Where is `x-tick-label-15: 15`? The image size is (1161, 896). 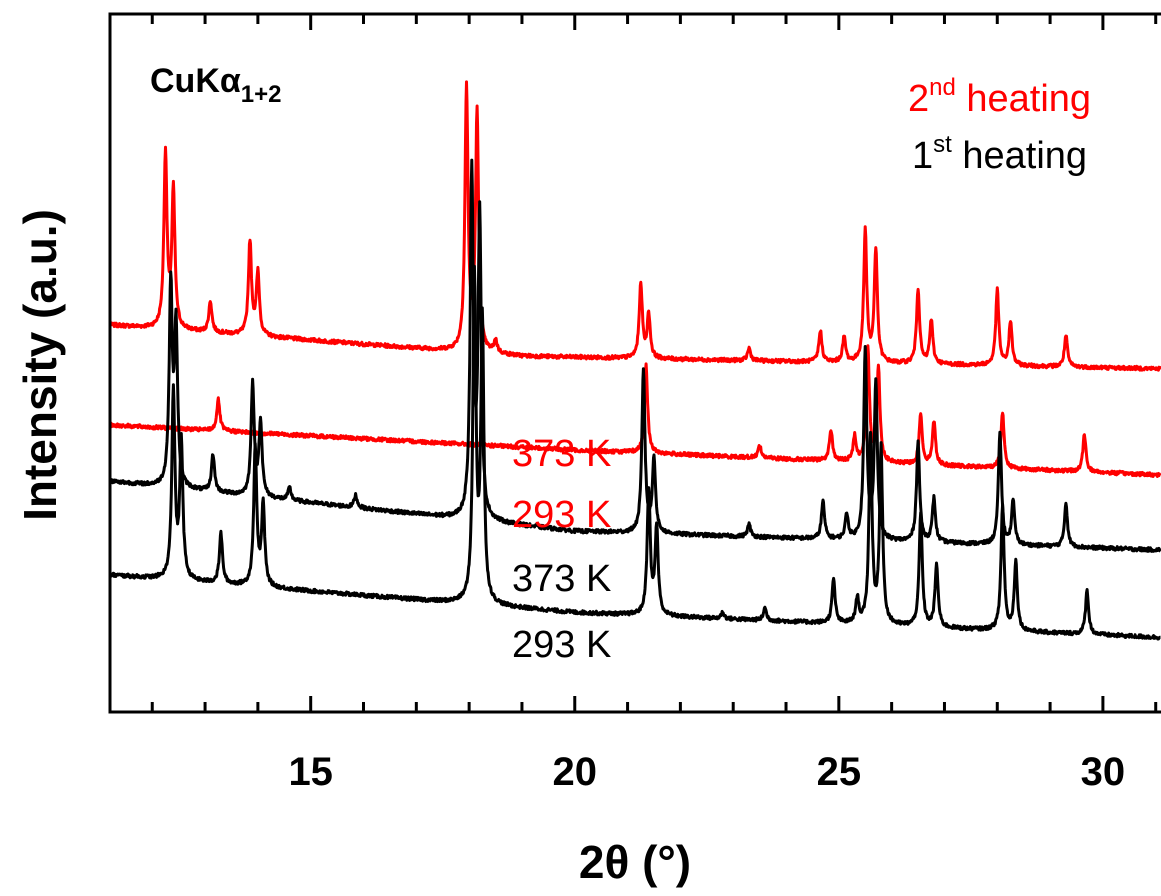 x-tick-label-15: 15 is located at coordinates (310, 772).